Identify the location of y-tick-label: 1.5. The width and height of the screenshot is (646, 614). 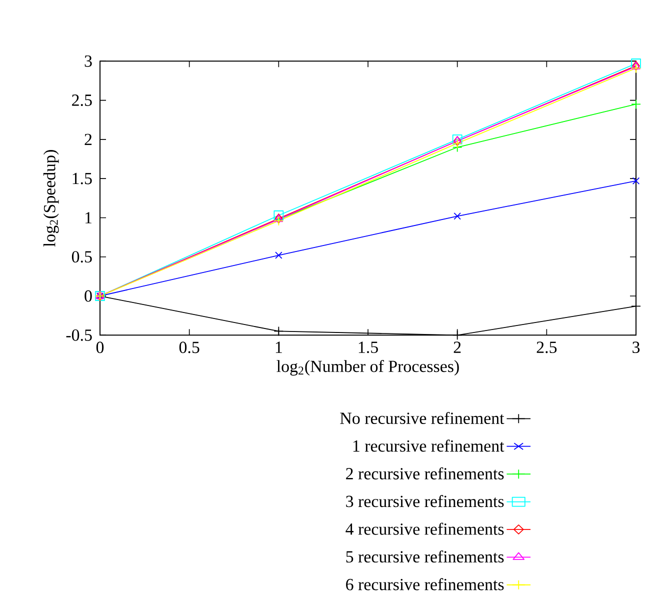
(82, 178).